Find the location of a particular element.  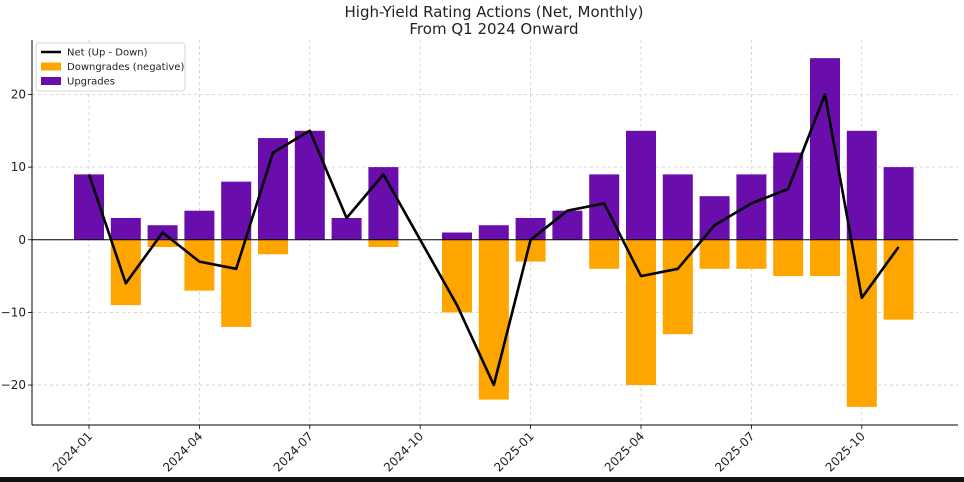

x-tick-label: 2024-07 is located at coordinates (293, 451).